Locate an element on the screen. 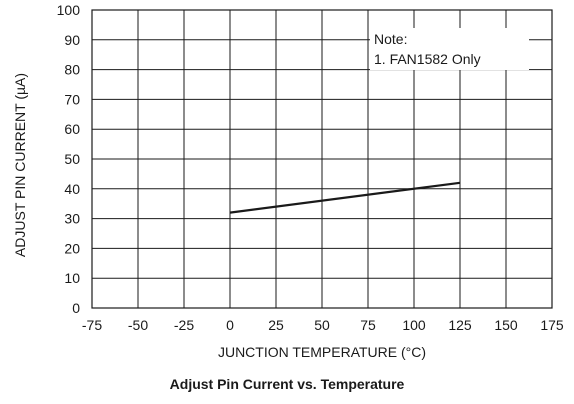  y-tick-label: 40 is located at coordinates (72, 189).